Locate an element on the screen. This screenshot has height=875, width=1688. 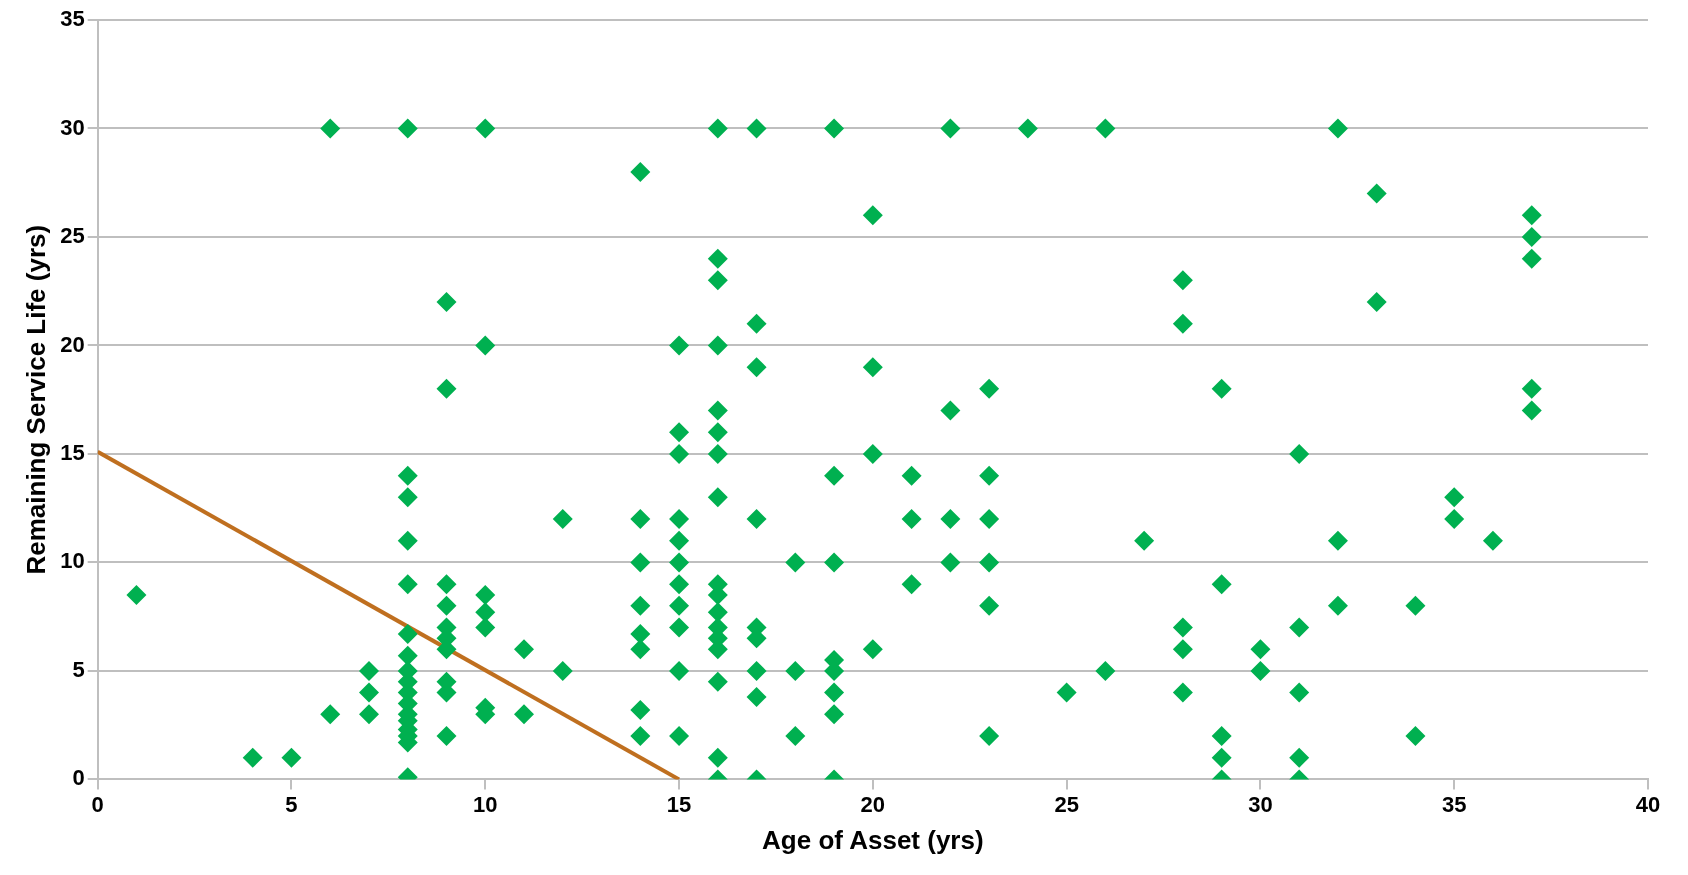
y-tick-label: 35 is located at coordinates (72, 19).